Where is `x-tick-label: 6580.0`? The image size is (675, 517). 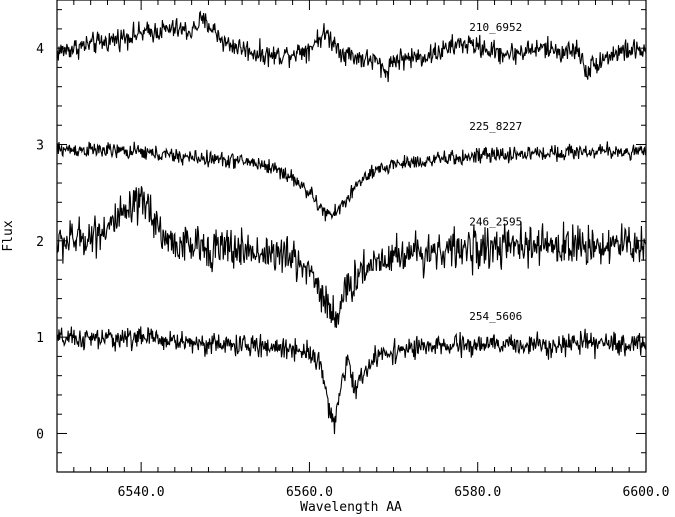 x-tick-label: 6580.0 is located at coordinates (477, 492).